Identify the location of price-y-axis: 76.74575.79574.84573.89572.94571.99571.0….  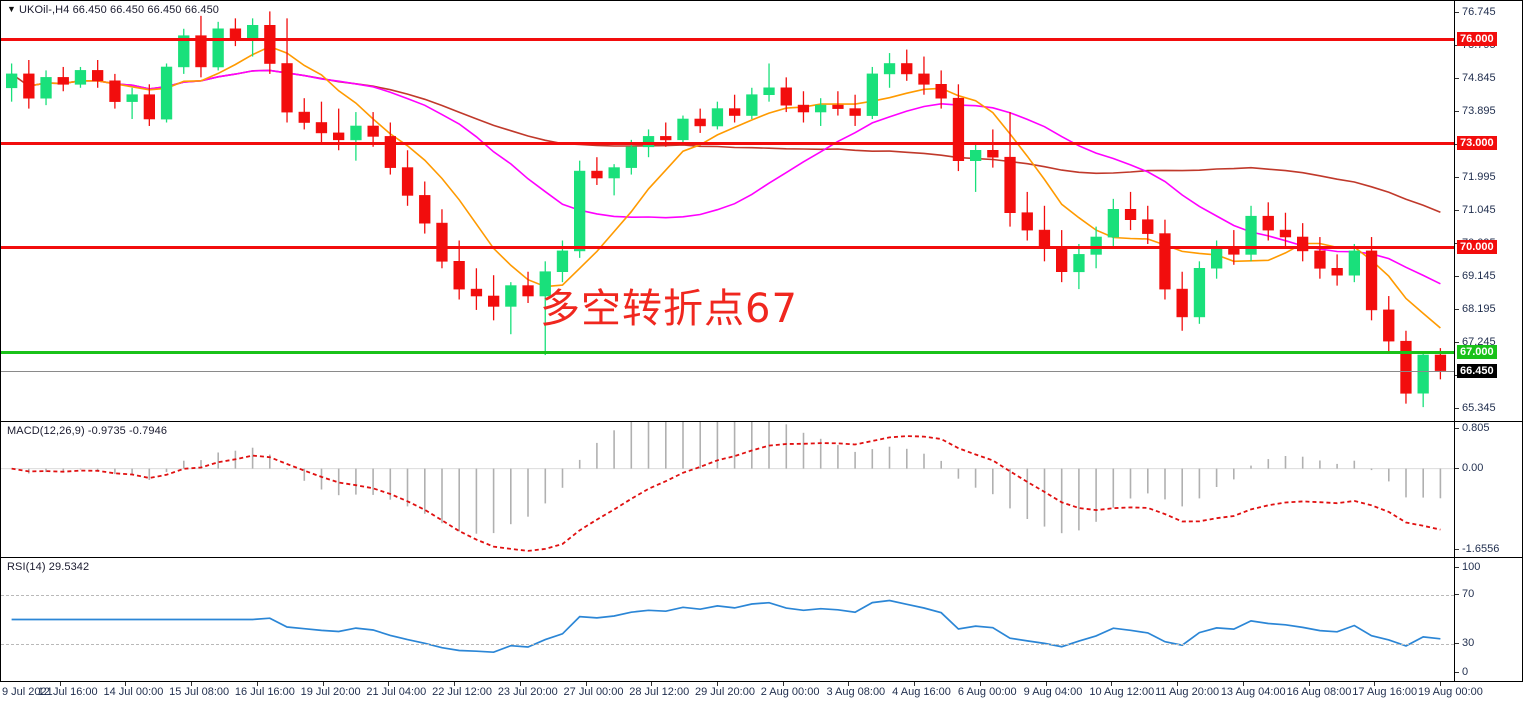
(1488, 211).